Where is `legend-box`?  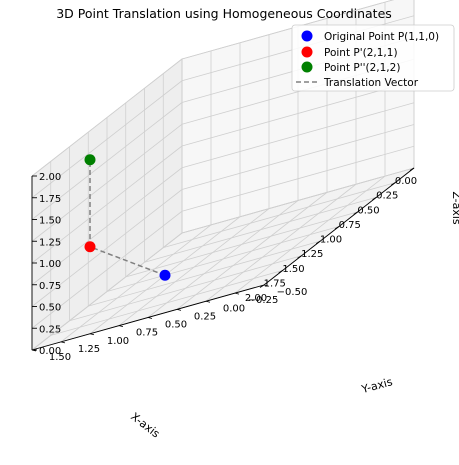 legend-box is located at coordinates (373, 58).